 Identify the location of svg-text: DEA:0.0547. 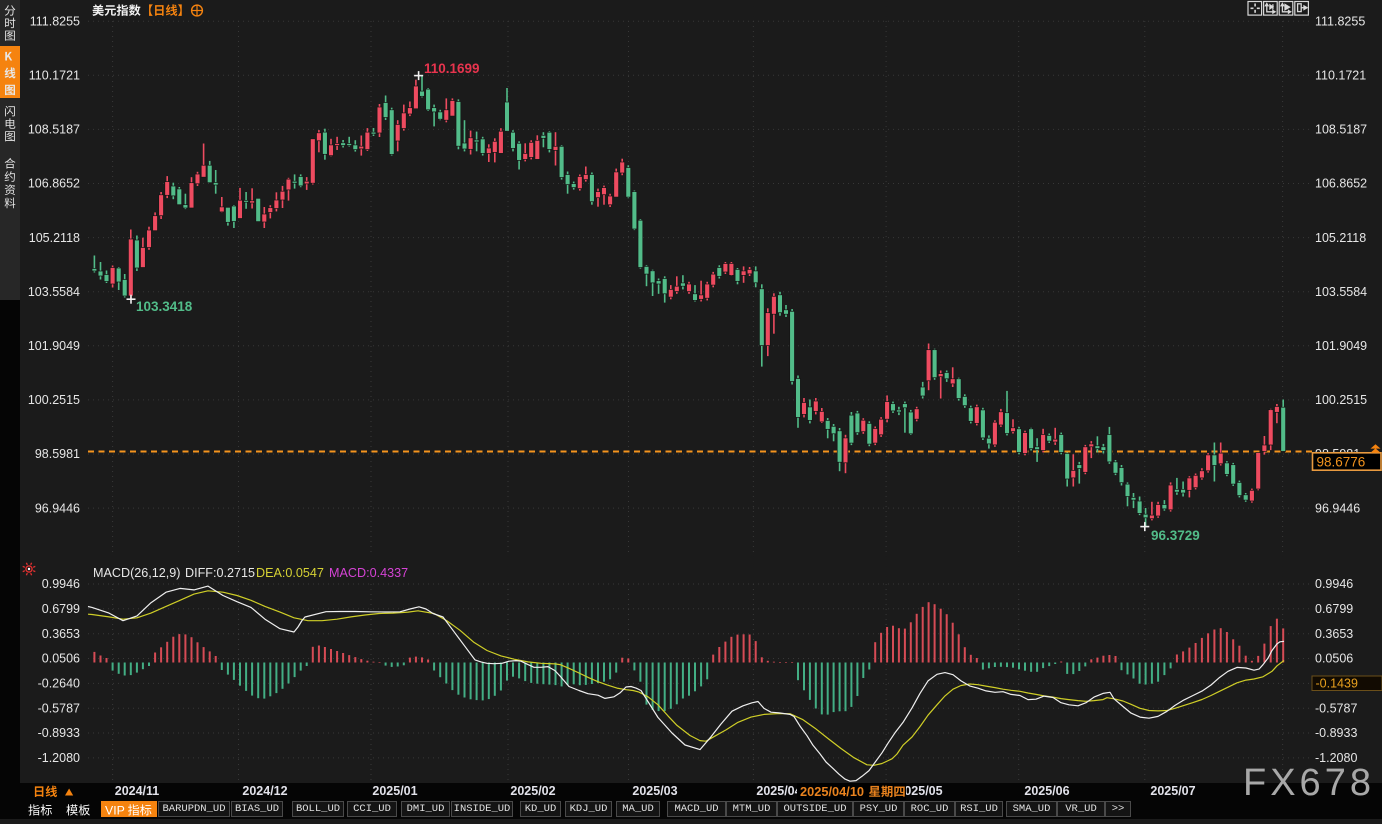
(290, 573).